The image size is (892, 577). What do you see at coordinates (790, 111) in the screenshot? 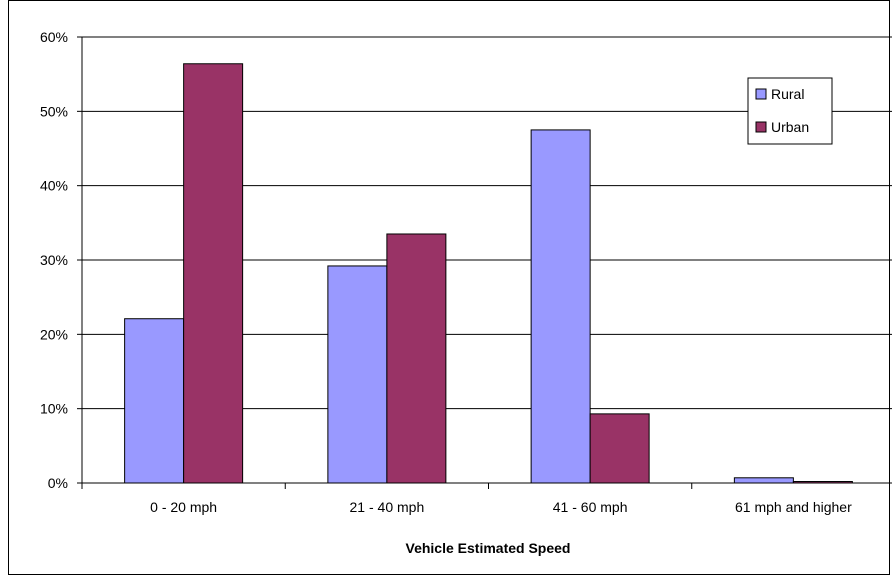
I see `legend: Rural Urban` at bounding box center [790, 111].